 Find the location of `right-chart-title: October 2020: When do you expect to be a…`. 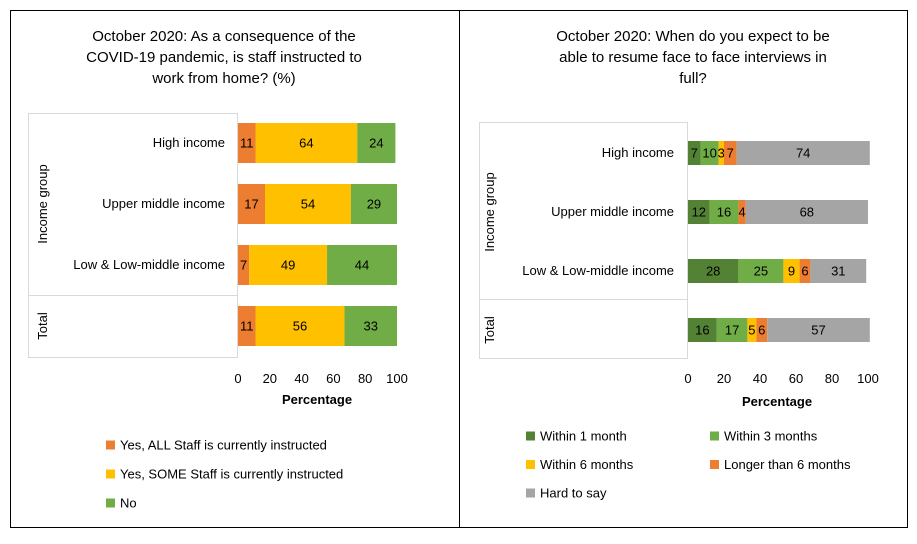

right-chart-title: October 2020: When do you expect to be a… is located at coordinates (693, 57).